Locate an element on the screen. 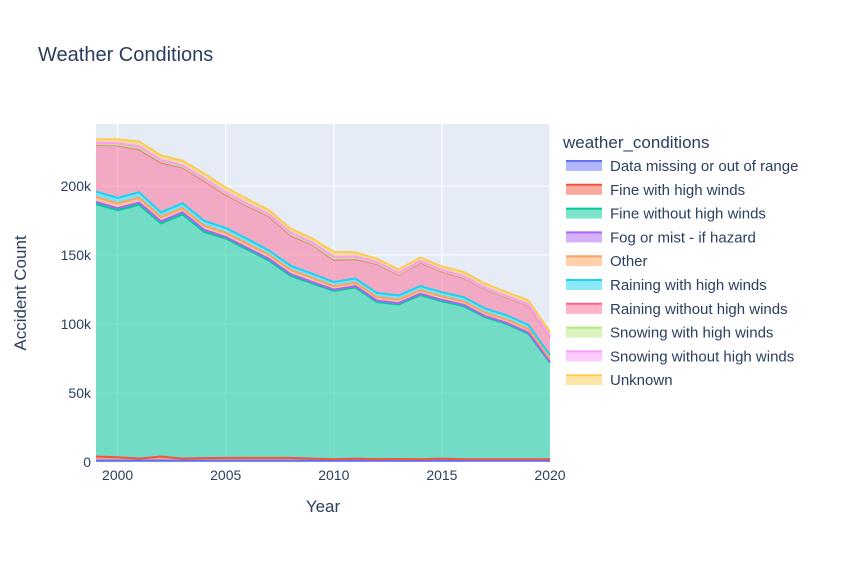 The width and height of the screenshot is (848, 562). y-tick-label: 0 is located at coordinates (87, 462).